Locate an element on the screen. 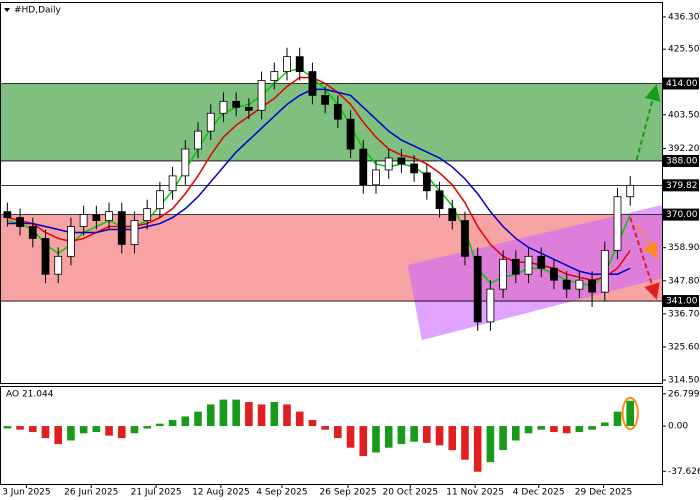  x-tick-label: 11 Nov 2025 is located at coordinates (475, 493).